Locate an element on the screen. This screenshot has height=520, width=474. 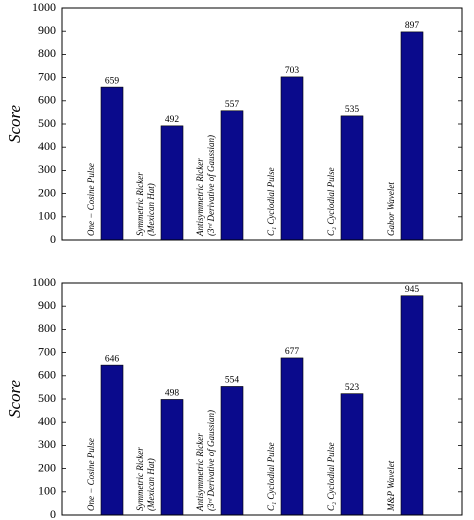
value-label: 535 is located at coordinates (352, 110).